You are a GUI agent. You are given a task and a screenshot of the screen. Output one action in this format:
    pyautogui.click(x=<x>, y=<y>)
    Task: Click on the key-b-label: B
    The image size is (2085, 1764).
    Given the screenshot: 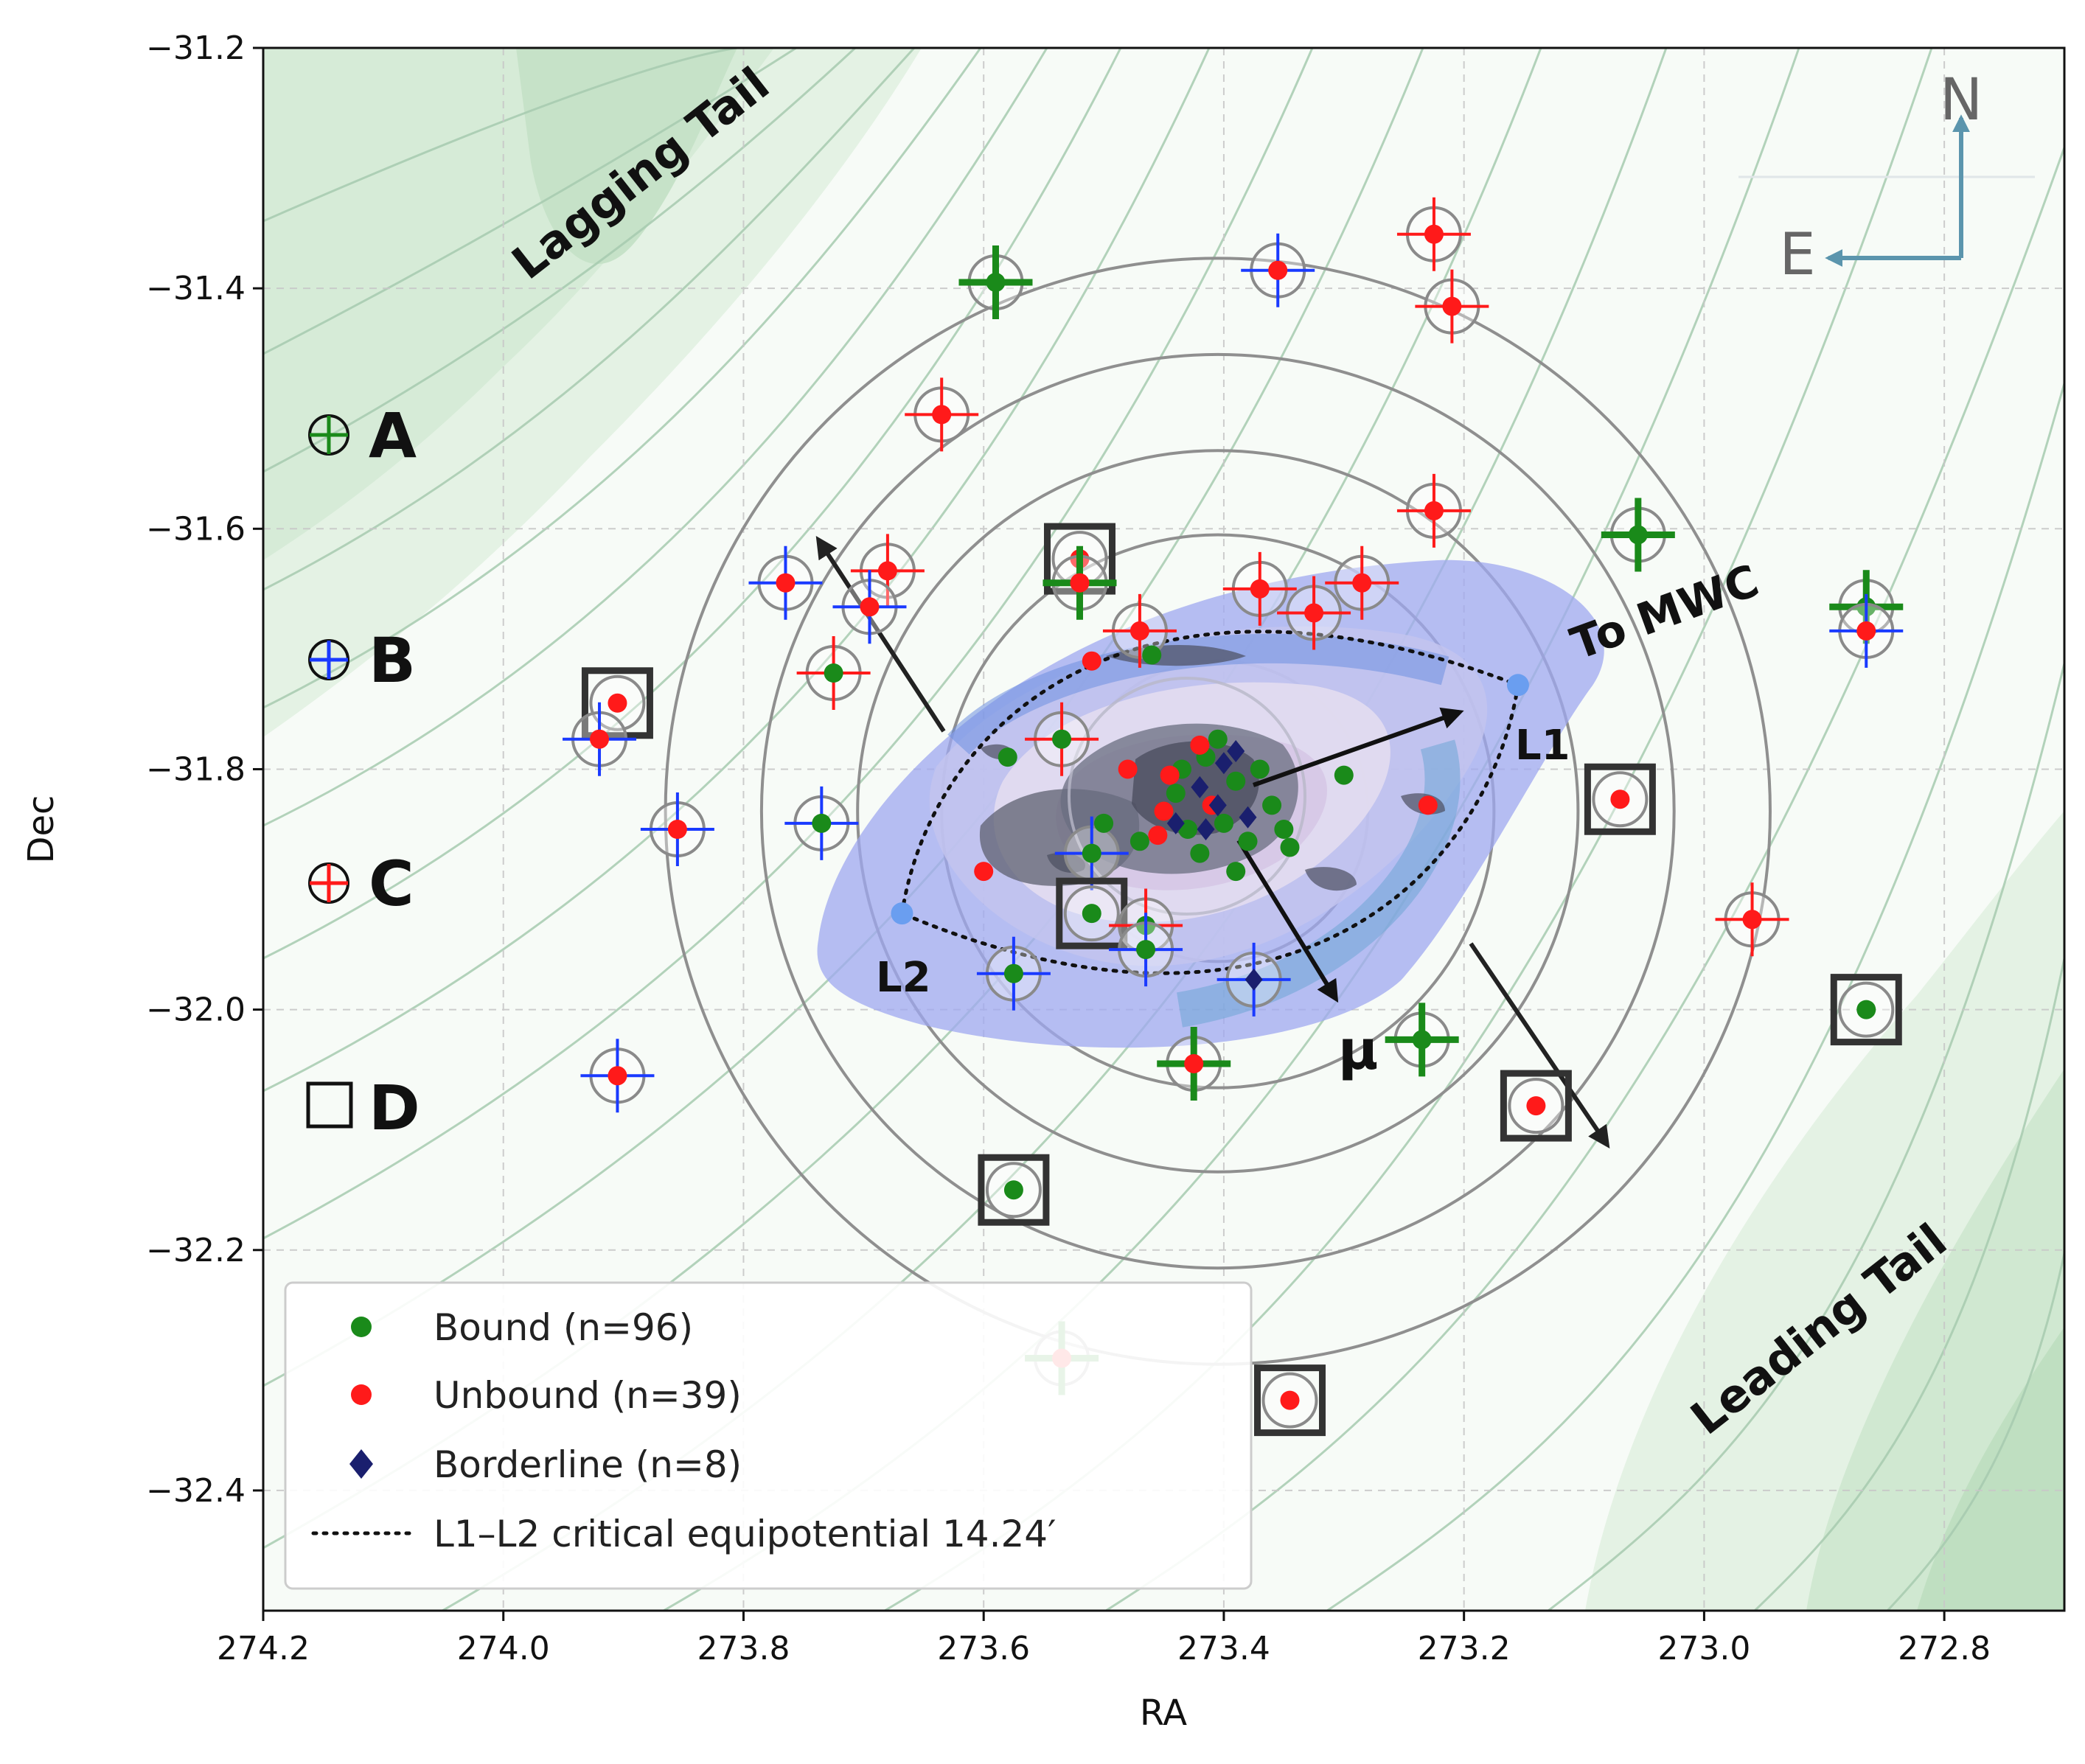 What is the action you would take?
    pyautogui.click(x=392, y=660)
    